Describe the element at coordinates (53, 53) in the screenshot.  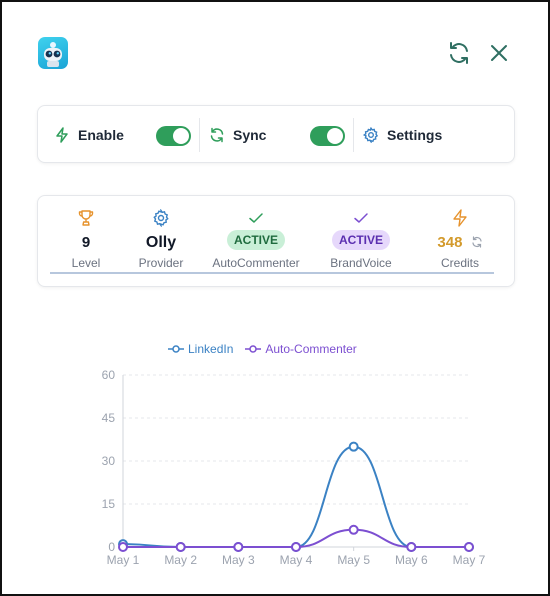
I see `robot-logo-icon` at that location.